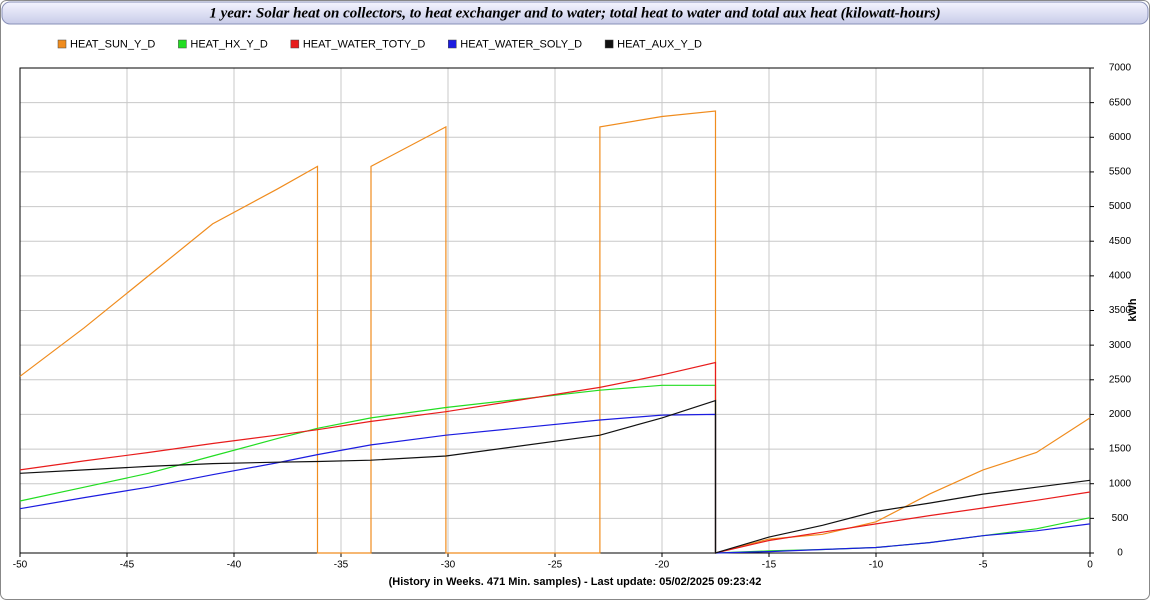  What do you see at coordinates (521, 44) in the screenshot?
I see `legend-label: HEAT_WATER_SOLY_D` at bounding box center [521, 44].